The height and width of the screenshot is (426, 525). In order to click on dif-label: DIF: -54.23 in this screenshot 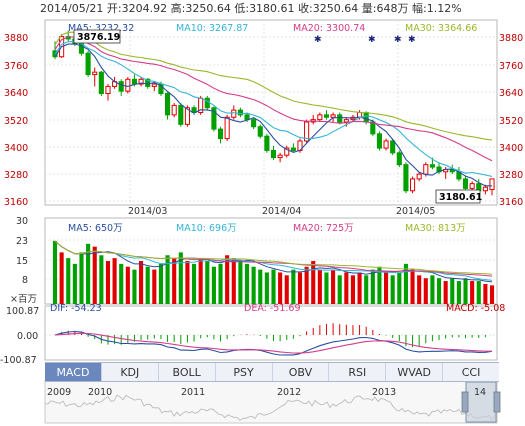, I will do `click(76, 308)`.